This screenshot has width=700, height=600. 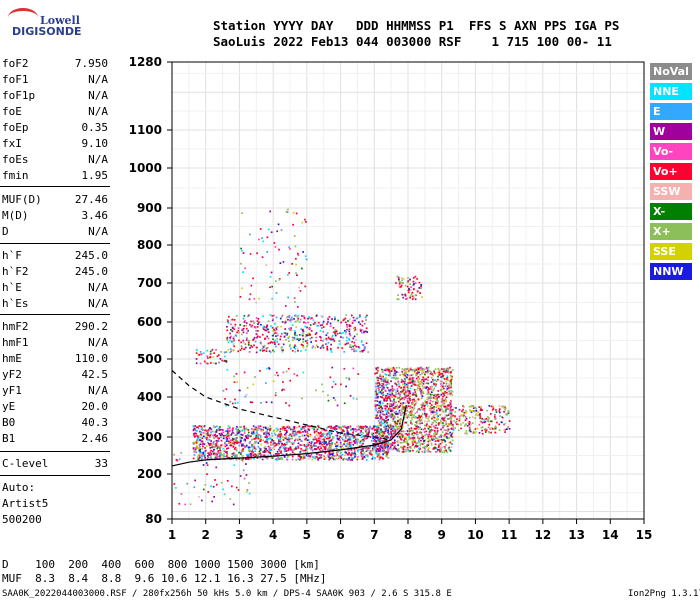 I want to click on x-tick-label: 11, so click(x=509, y=535).